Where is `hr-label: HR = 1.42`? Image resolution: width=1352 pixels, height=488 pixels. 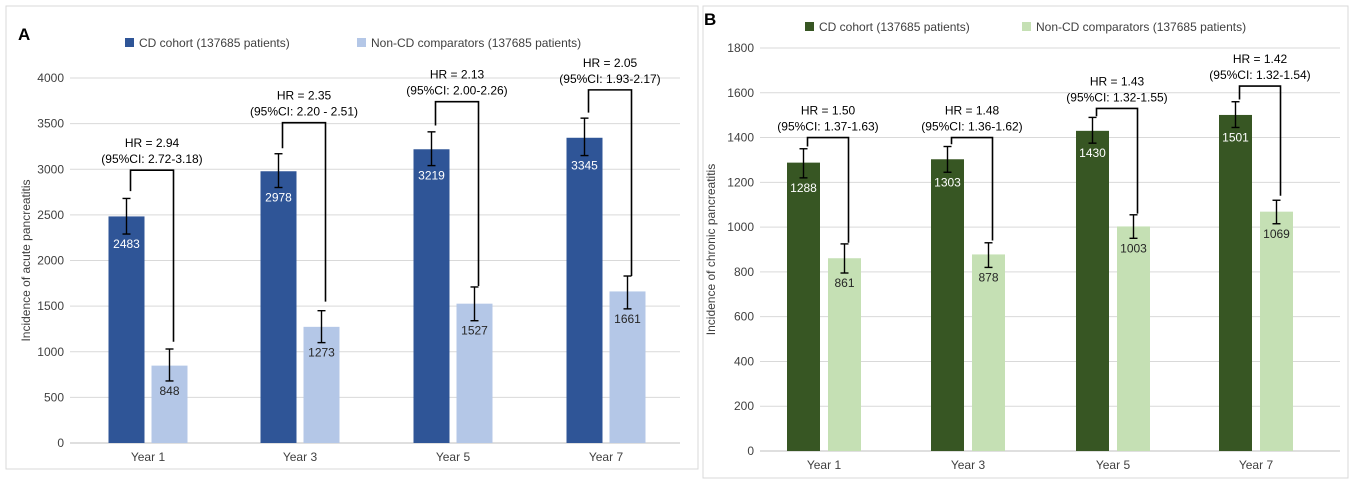
hr-label: HR = 1.42 is located at coordinates (1260, 59).